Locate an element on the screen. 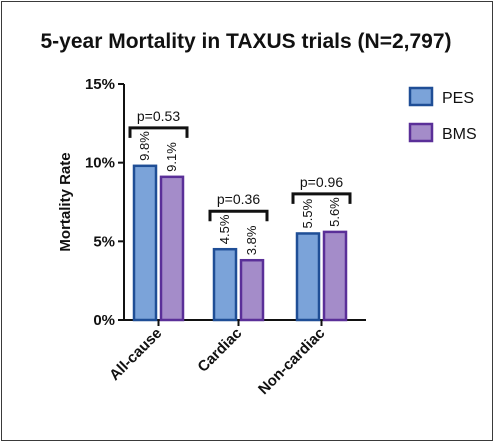 Image resolution: width=496 pixels, height=444 pixels. y-tick-label: 0% is located at coordinates (104, 320).